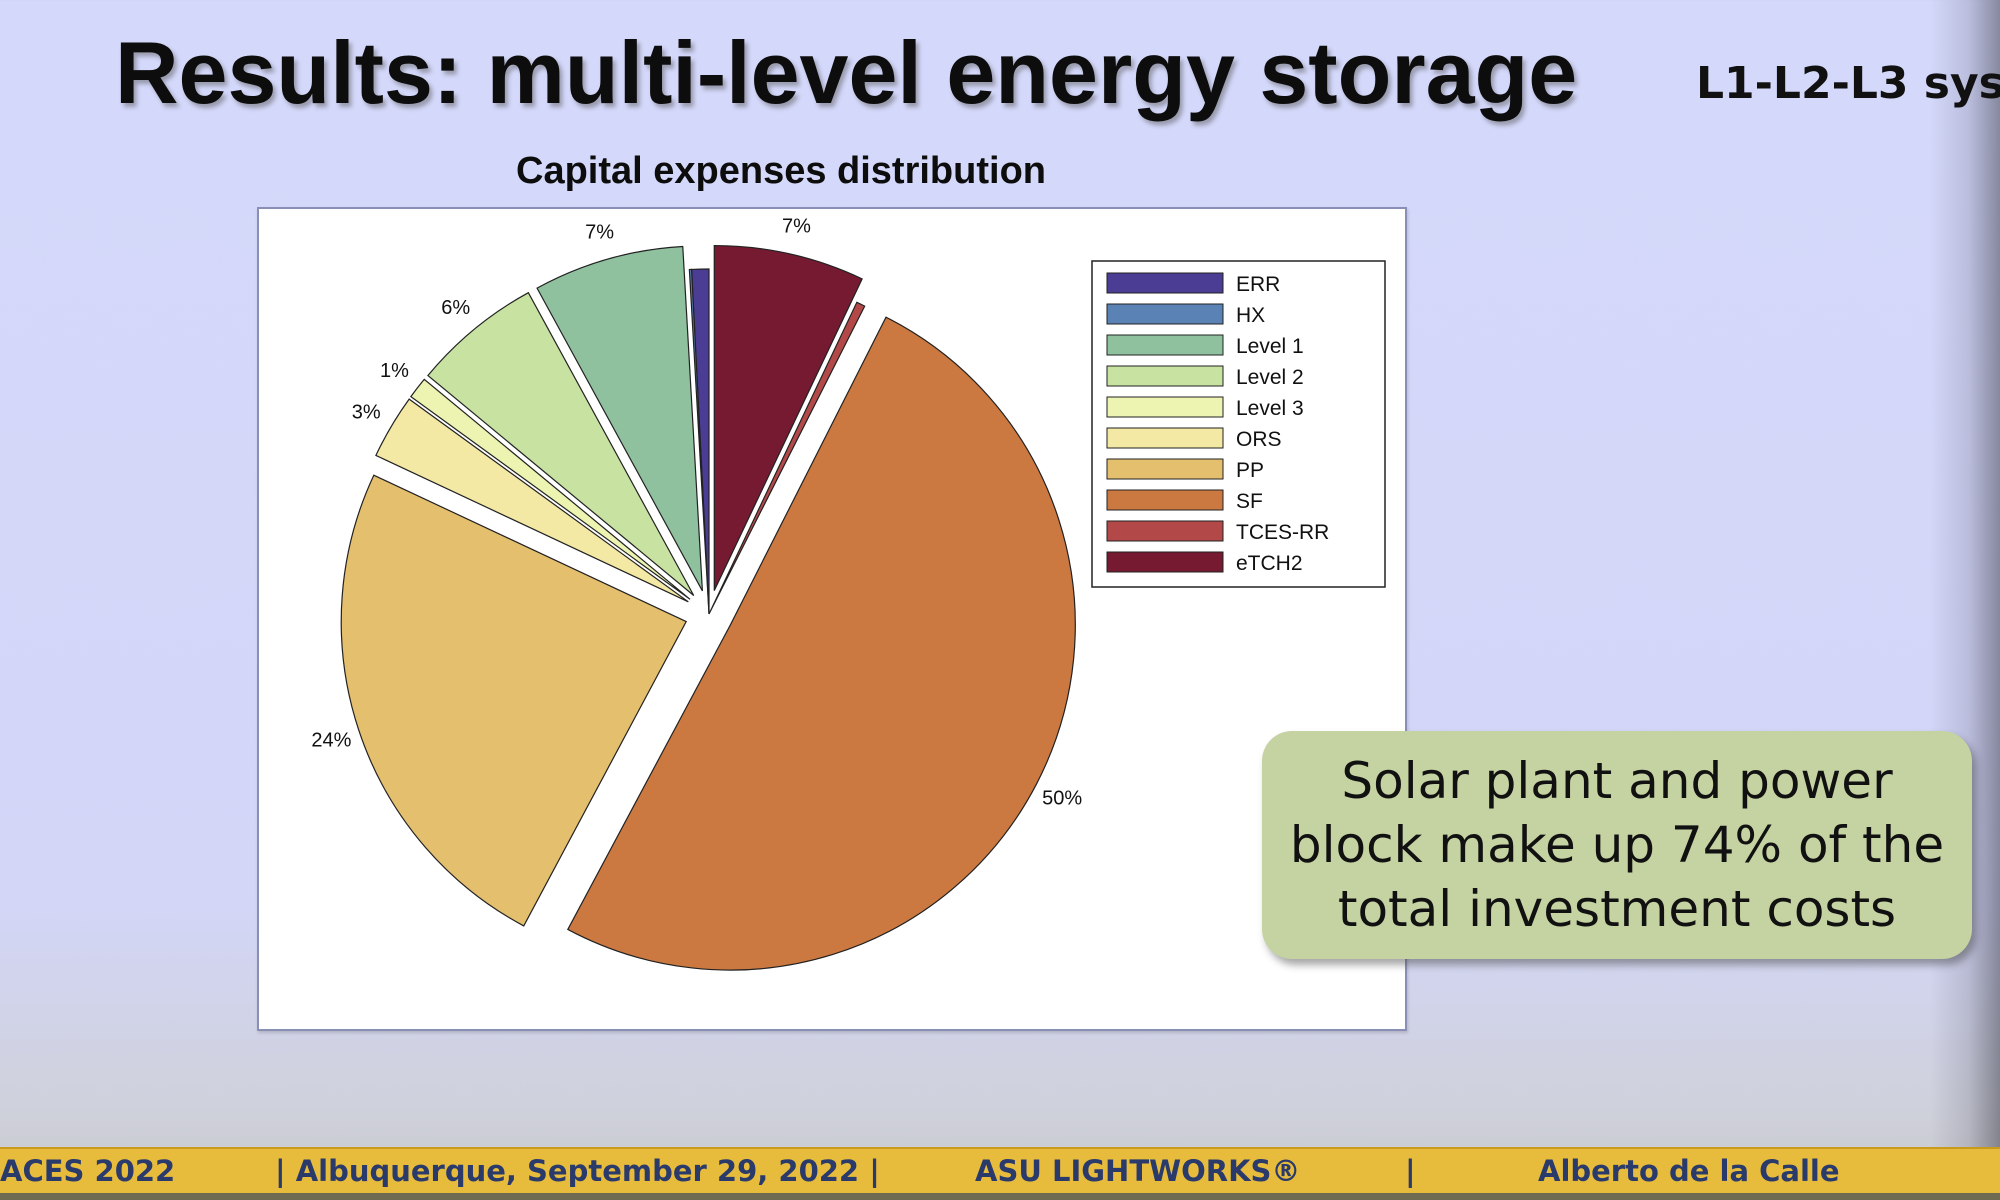 The image size is (2000, 1200). Describe the element at coordinates (331, 741) in the screenshot. I see `slice-label-pp: 24%` at that location.